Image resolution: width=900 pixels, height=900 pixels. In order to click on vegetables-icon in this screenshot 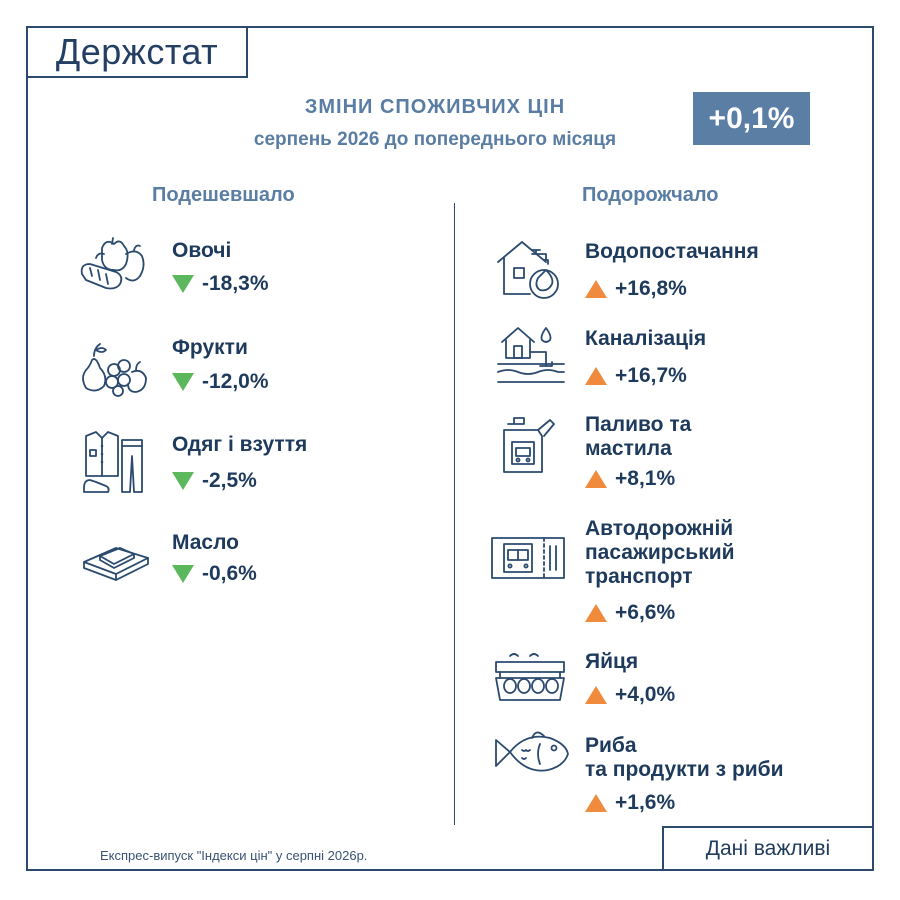, I will do `click(113, 266)`.